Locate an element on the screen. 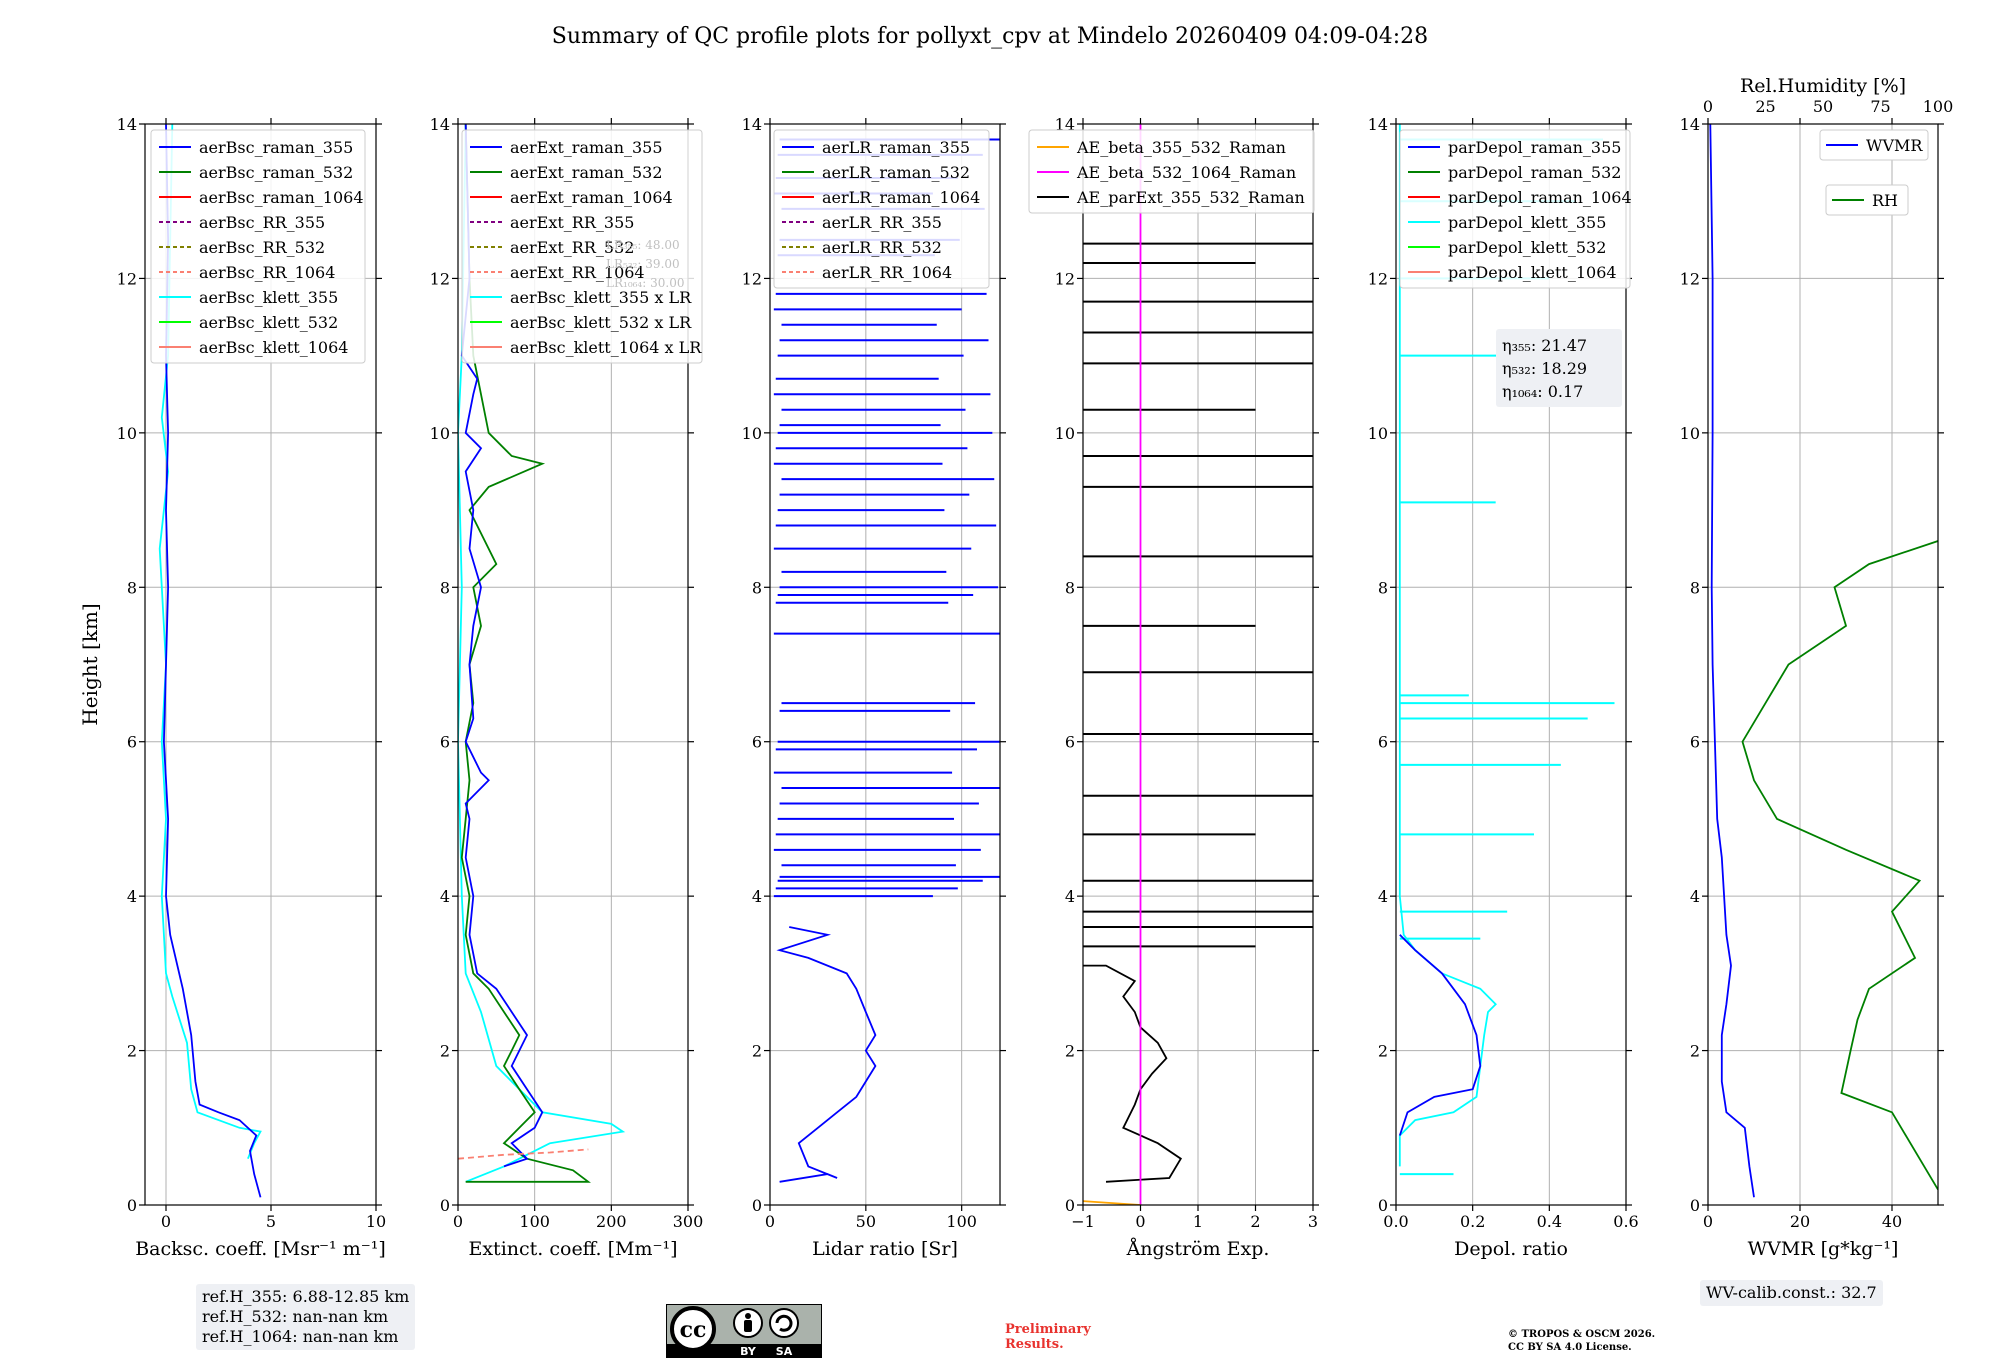 This screenshot has height=1360, width=2000. legend-label: aerLR_raman_532 is located at coordinates (896, 172).